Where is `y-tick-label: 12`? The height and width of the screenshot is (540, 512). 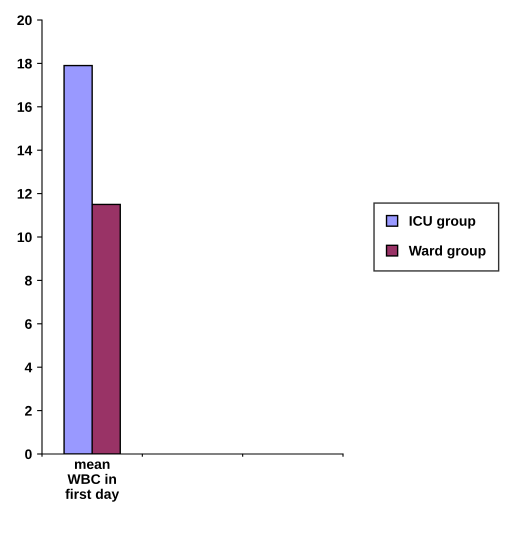
y-tick-label: 12 is located at coordinates (25, 193).